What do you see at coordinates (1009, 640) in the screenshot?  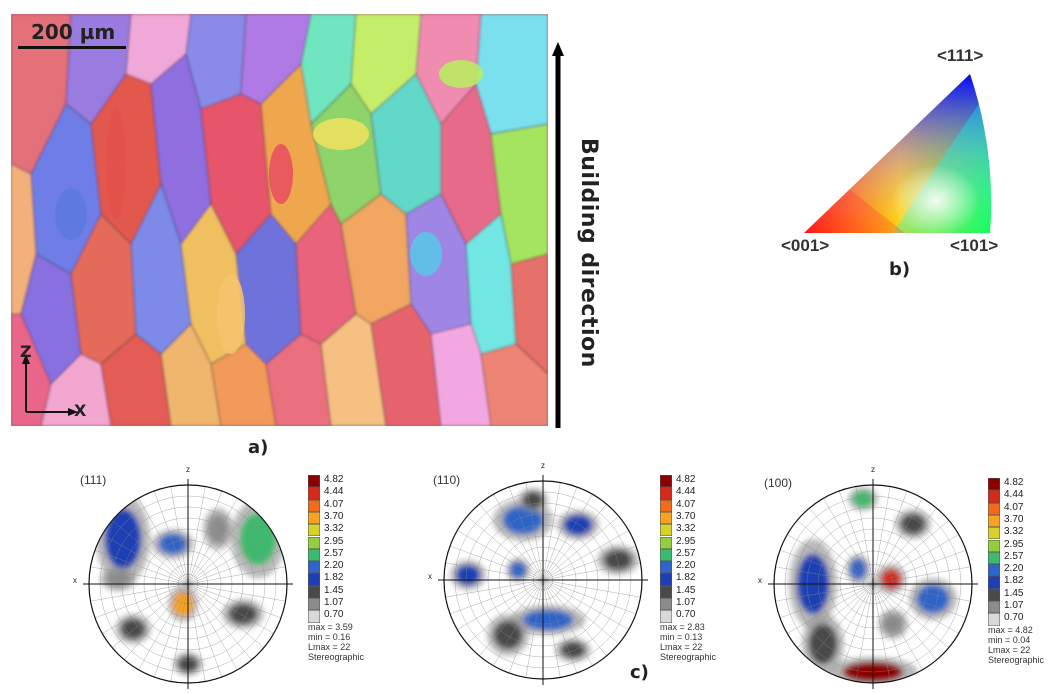 I see `pf-stat-min: min = 0.04` at bounding box center [1009, 640].